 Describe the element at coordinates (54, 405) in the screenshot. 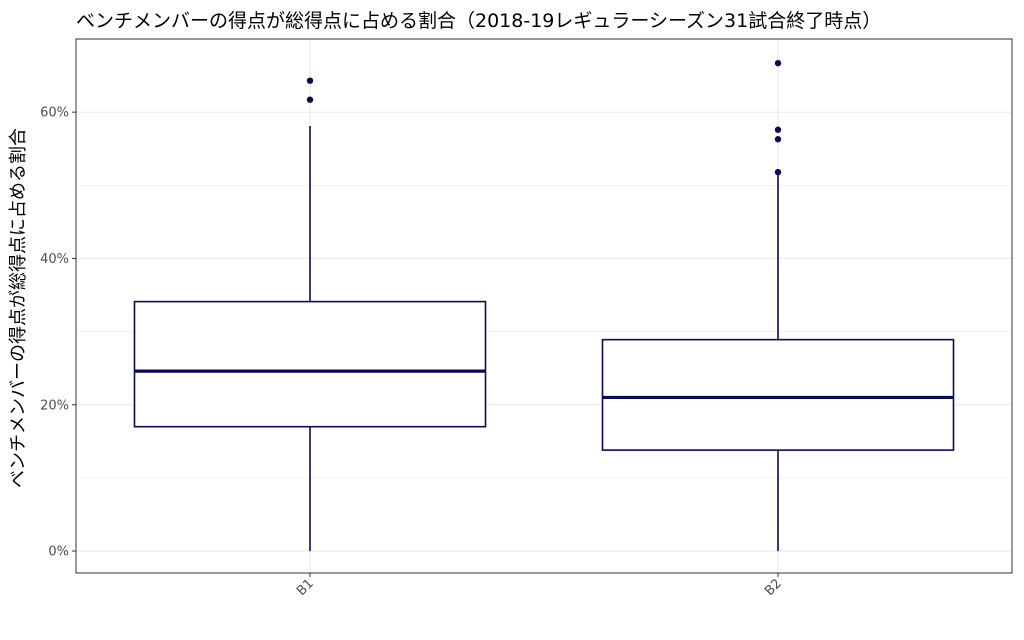

I see `y-tick-label: 20%` at that location.